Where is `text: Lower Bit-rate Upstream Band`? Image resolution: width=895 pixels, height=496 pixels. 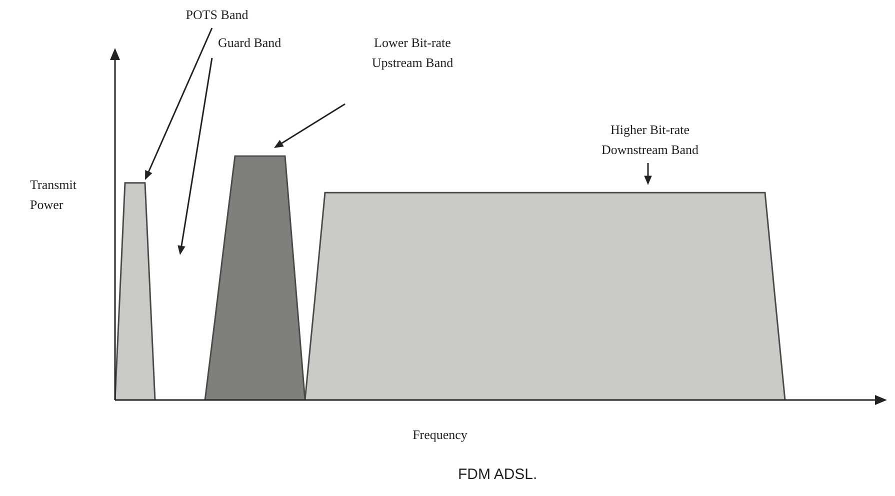
text: Lower Bit-rate Upstream Band is located at coordinates (412, 53).